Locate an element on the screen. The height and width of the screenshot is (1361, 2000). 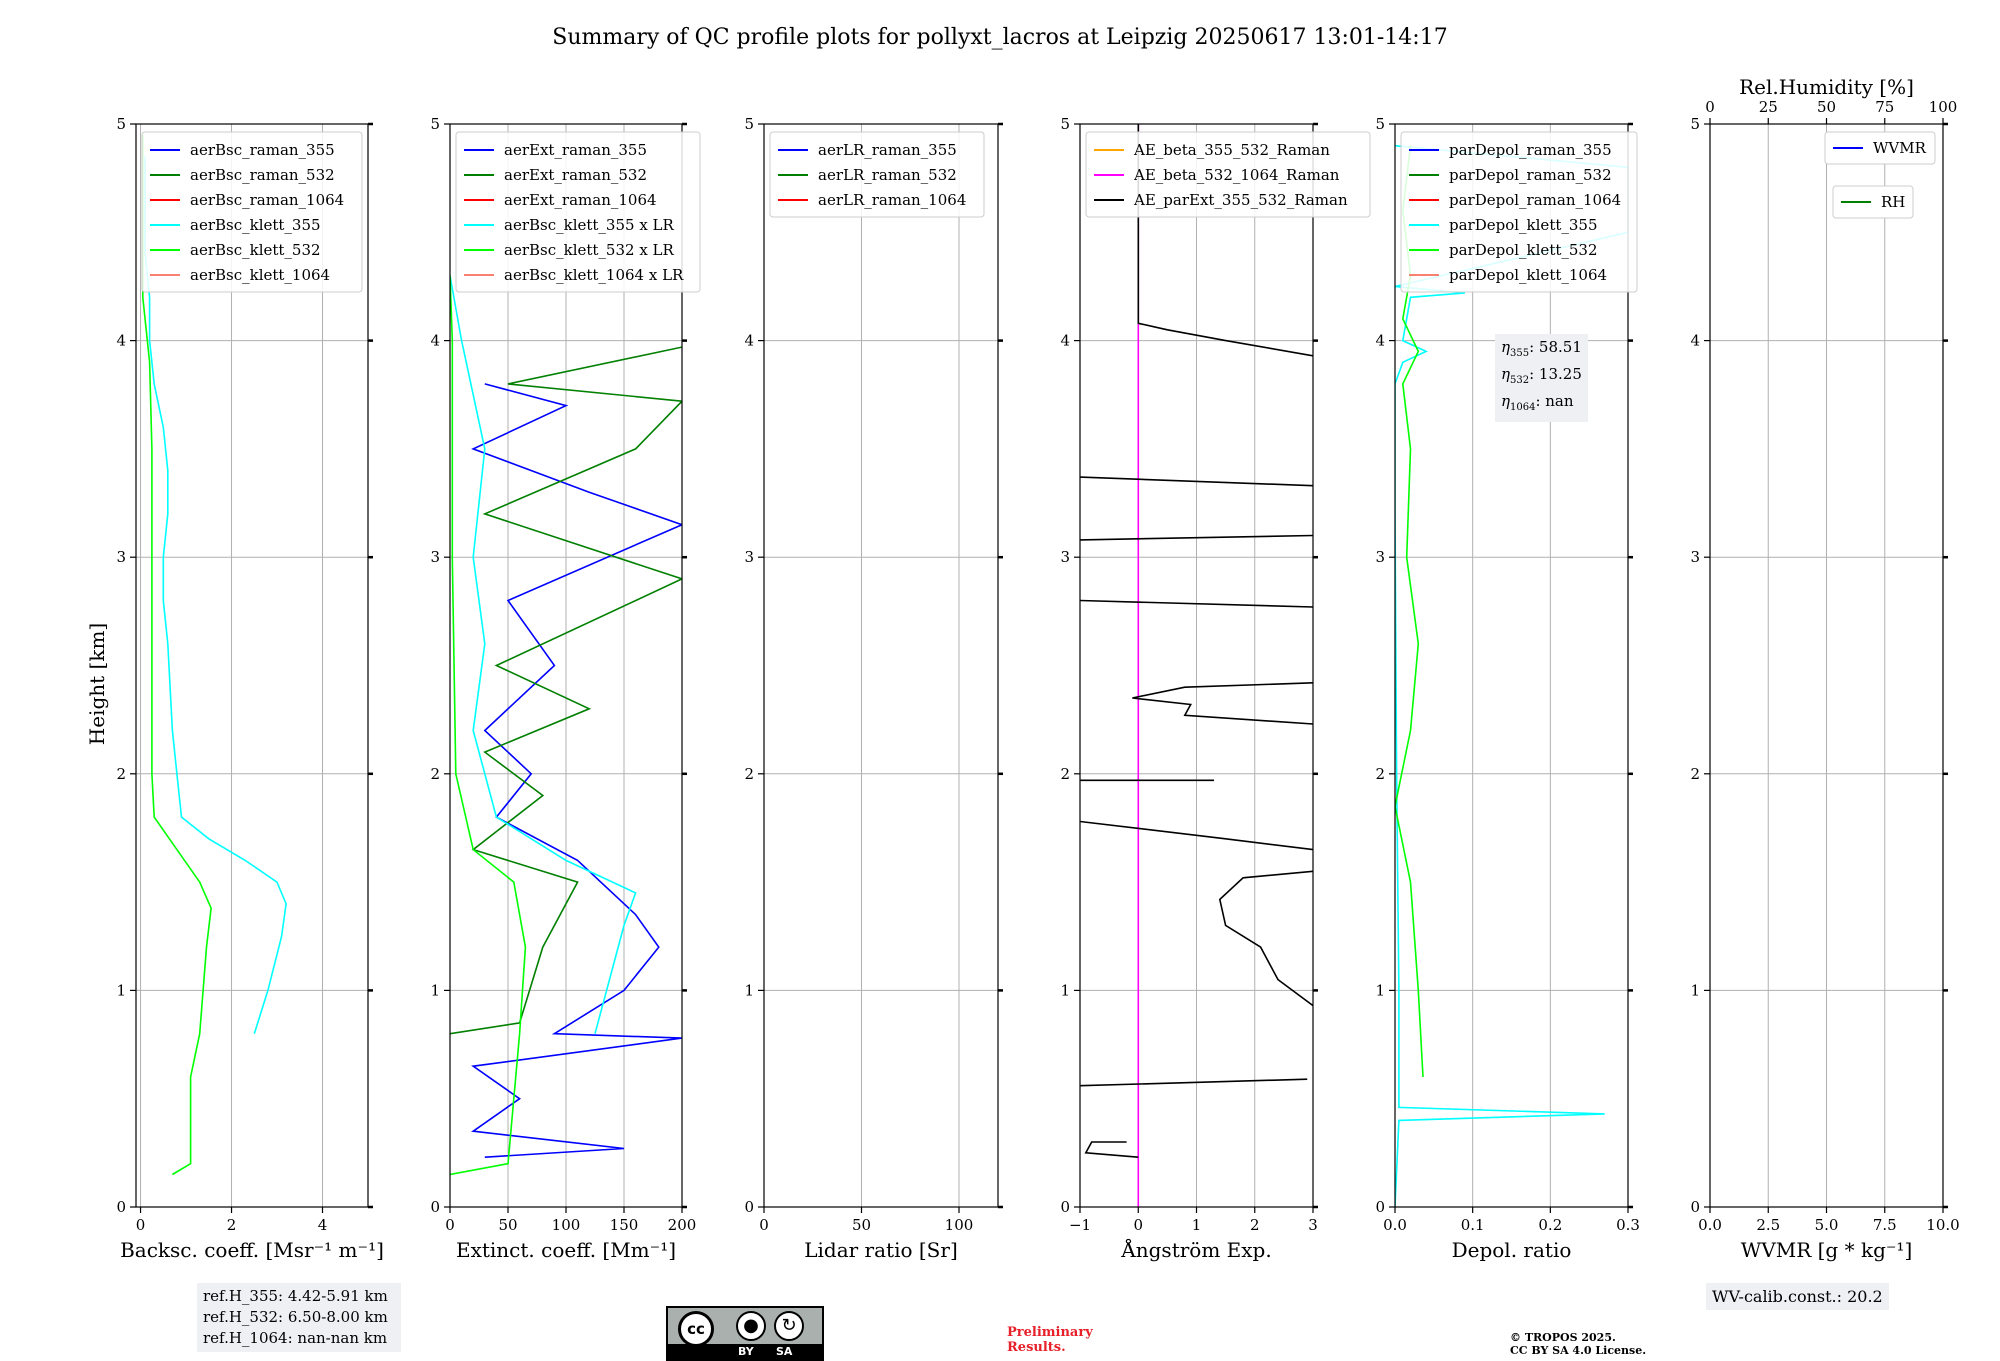
eta-532: η532: 13.25 is located at coordinates (1541, 375).